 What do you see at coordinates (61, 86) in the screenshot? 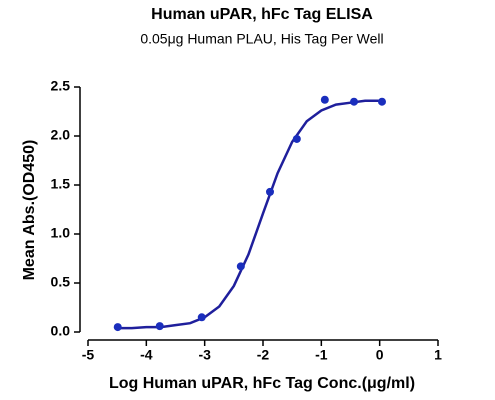
I see `y-tick-label: 2.5` at bounding box center [61, 86].